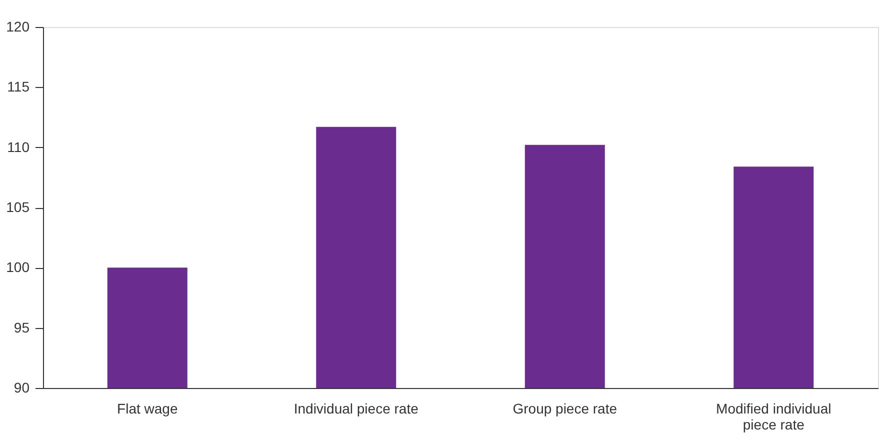 Image resolution: width=883 pixels, height=437 pixels. Describe the element at coordinates (18, 146) in the screenshot. I see `y-tick-label: 110` at that location.